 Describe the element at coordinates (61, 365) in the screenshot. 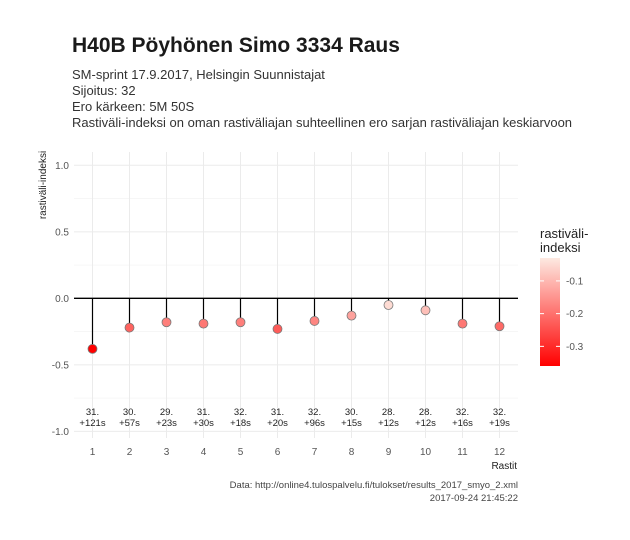

I see `y-tick-label: -0.5` at that location.